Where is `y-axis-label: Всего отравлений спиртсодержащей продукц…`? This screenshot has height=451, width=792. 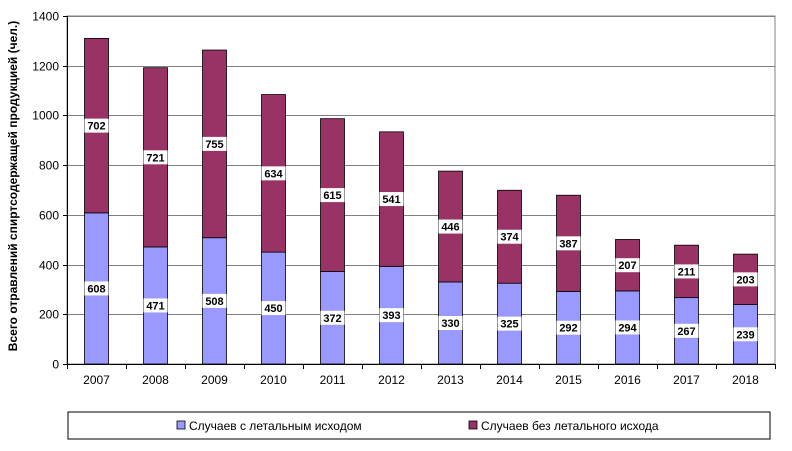 y-axis-label: Всего отравлений спиртсодержащей продукц… is located at coordinates (13, 186).